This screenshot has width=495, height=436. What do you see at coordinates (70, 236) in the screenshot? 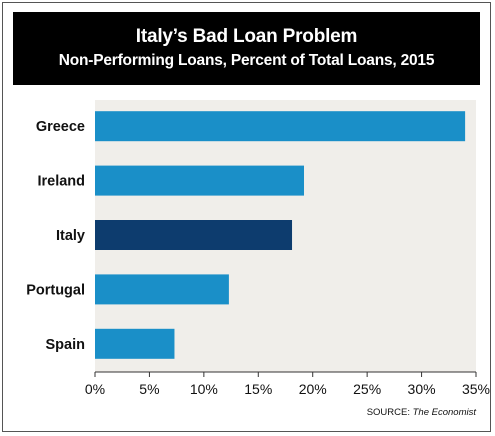
I see `category-label-italy: Italy` at bounding box center [70, 236].